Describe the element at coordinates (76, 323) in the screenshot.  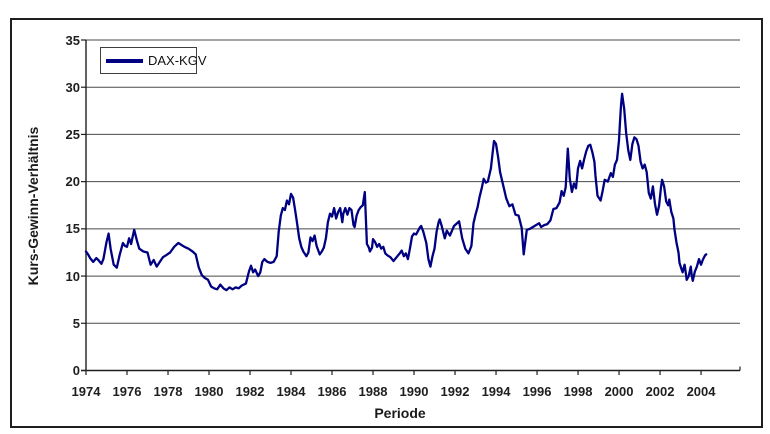
I see `y-tick-label: 5` at that location.